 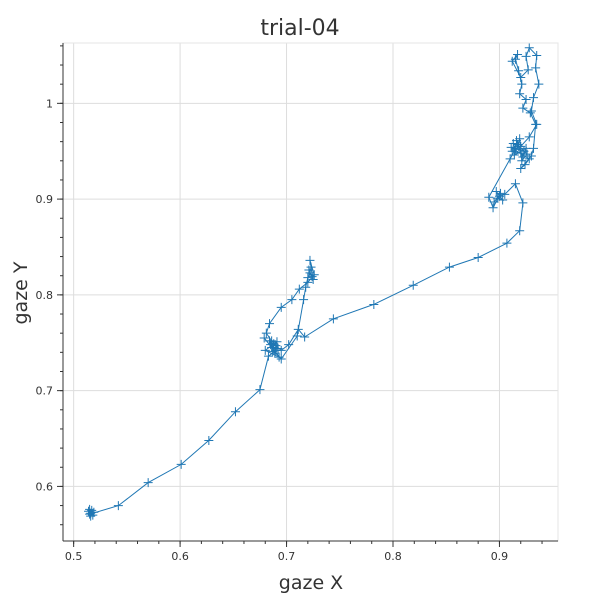 I want to click on y-tick-label: 0.6, so click(x=45, y=486).